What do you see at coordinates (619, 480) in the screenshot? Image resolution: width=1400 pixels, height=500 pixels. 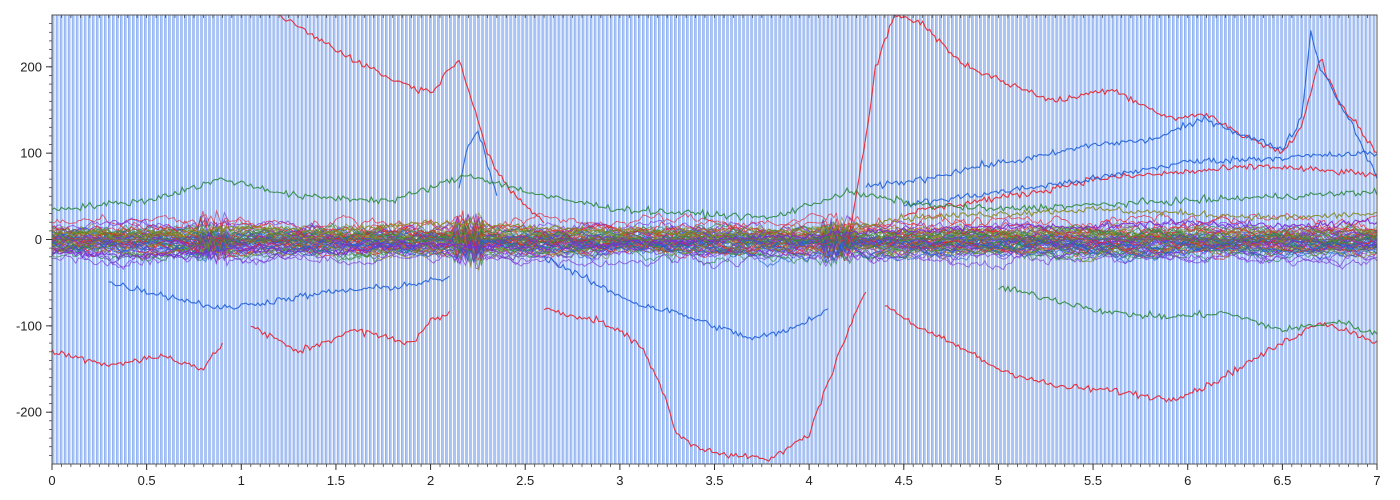 I see `x-tick-label: 3` at bounding box center [619, 480].